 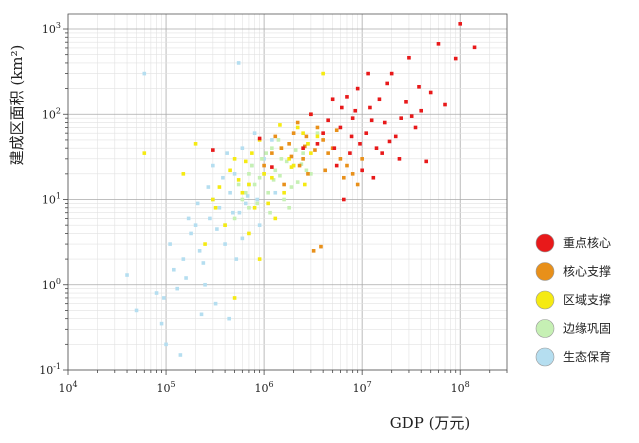 I want to click on x-tick-label: 10⁴, so click(x=67, y=387).